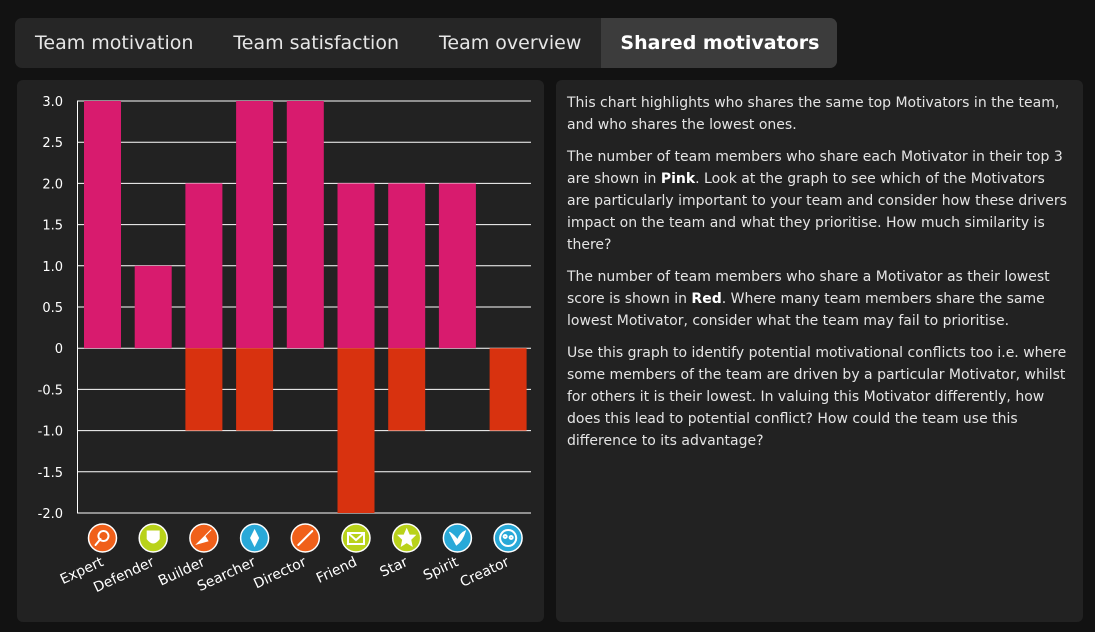 The image size is (1095, 632). I want to click on y-tick-label: 0, so click(59, 349).